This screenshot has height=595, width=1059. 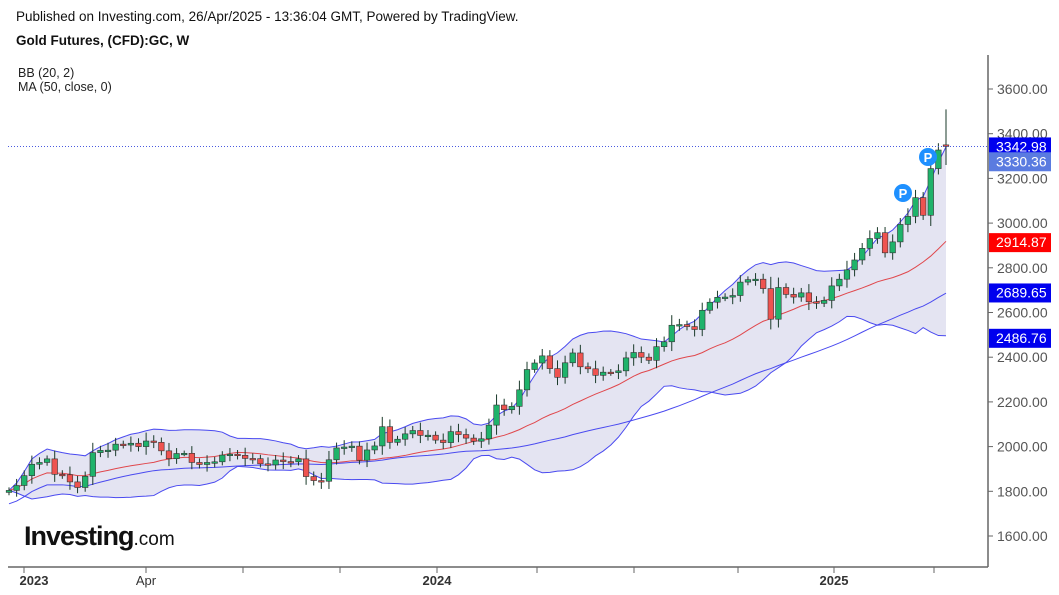 I want to click on p-marker-circle, so click(x=903, y=193).